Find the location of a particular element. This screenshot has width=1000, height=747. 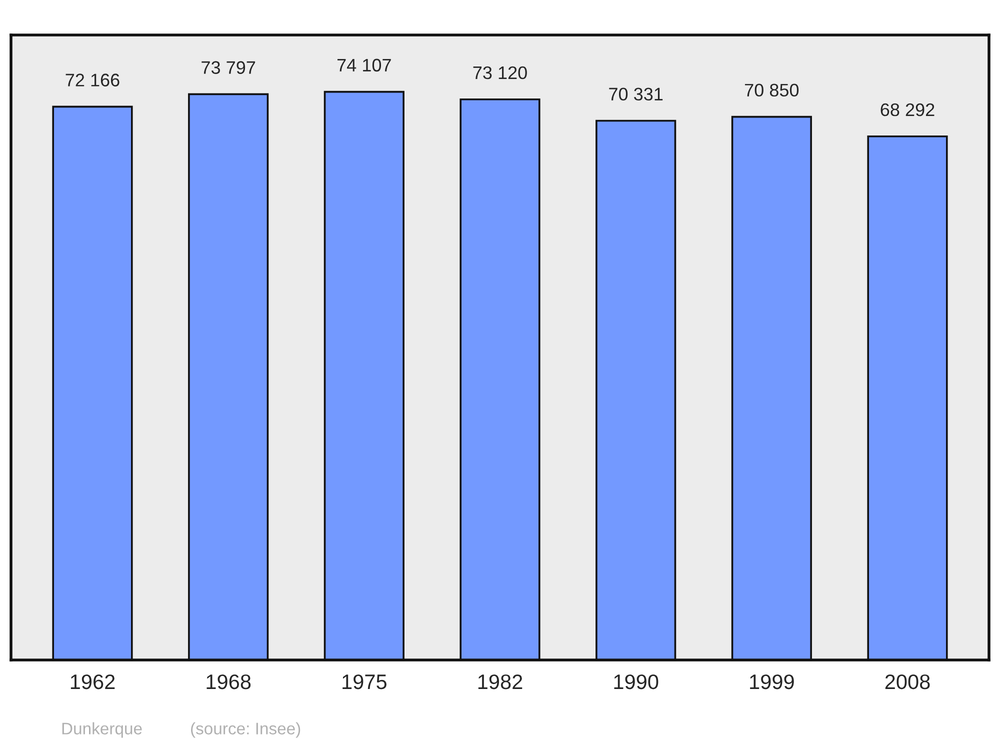

x-tick-label: 1968 is located at coordinates (228, 682).